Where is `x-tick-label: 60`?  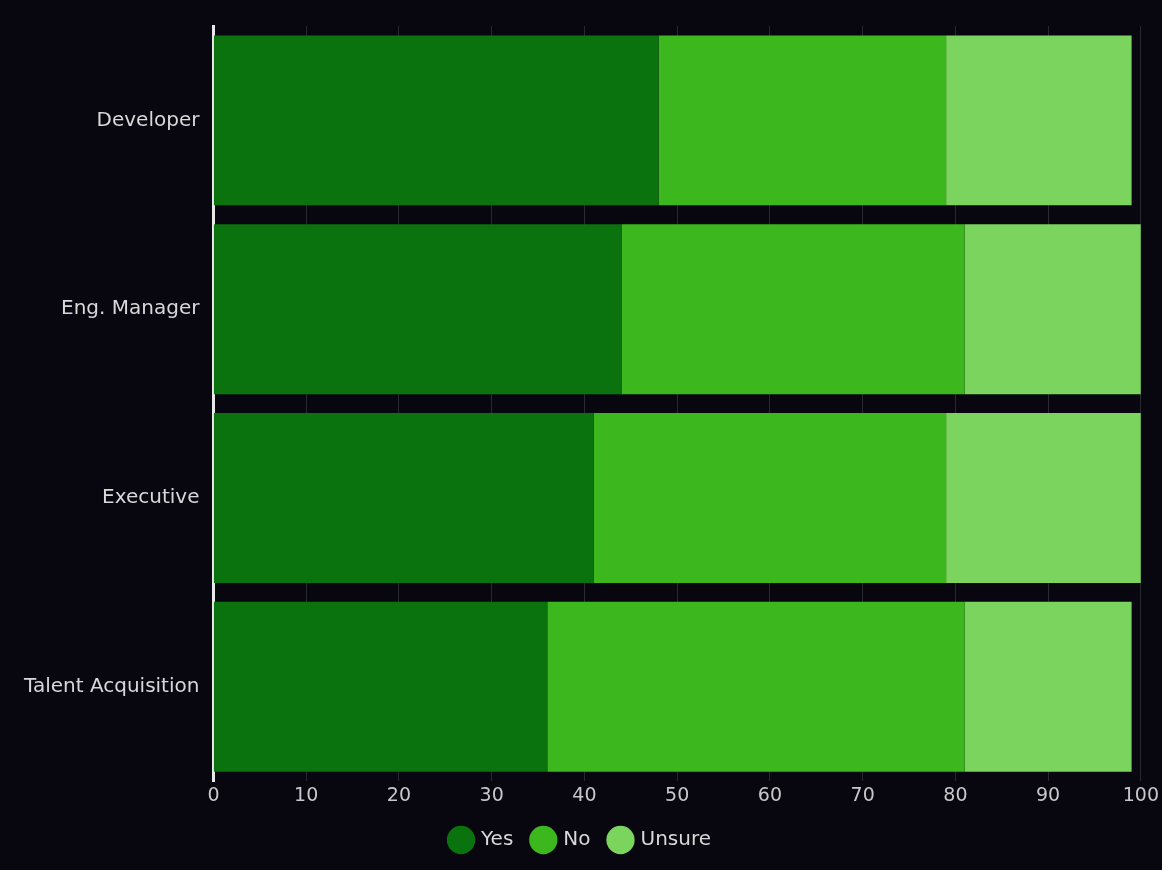
x-tick-label: 60 is located at coordinates (769, 793).